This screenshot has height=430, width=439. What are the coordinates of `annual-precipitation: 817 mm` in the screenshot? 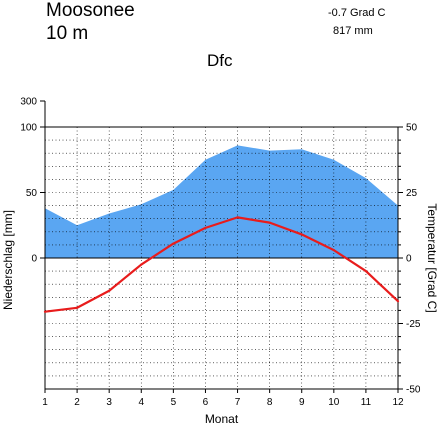 It's located at (353, 31).